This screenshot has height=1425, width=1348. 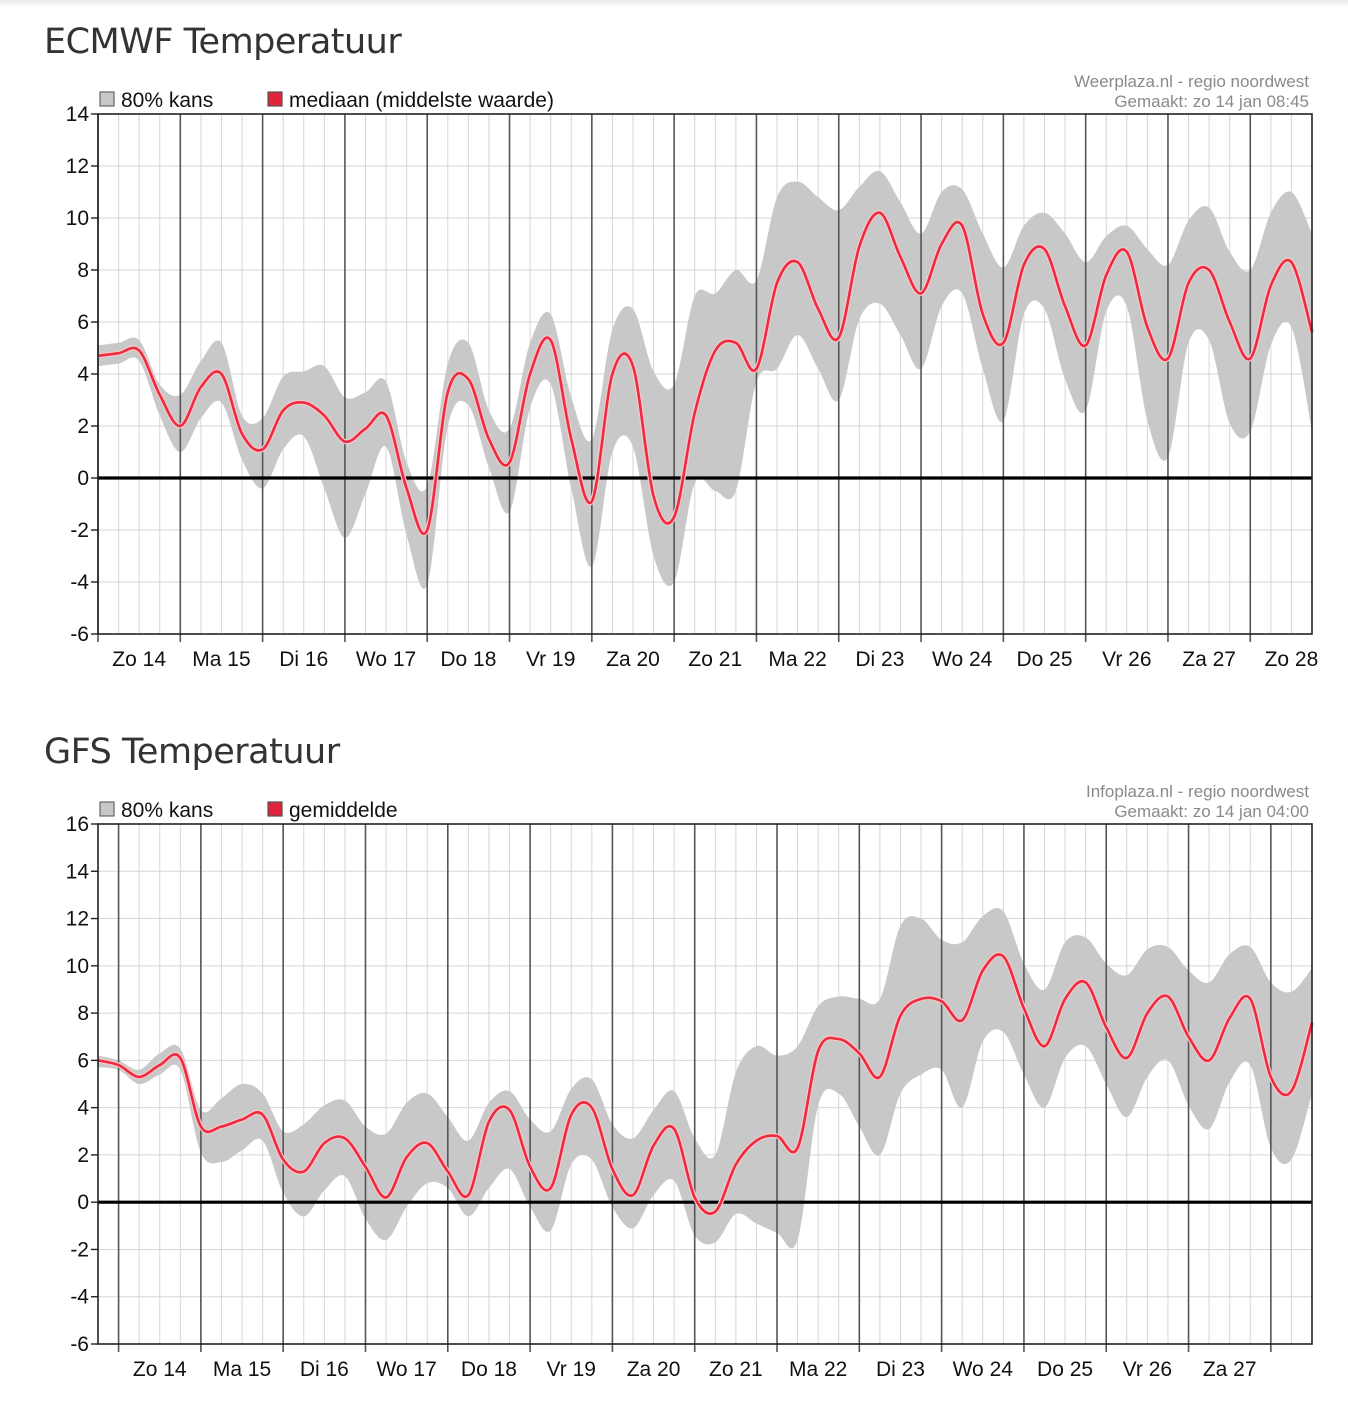 I want to click on gfs-legend-band-swatch, so click(x=107, y=809).